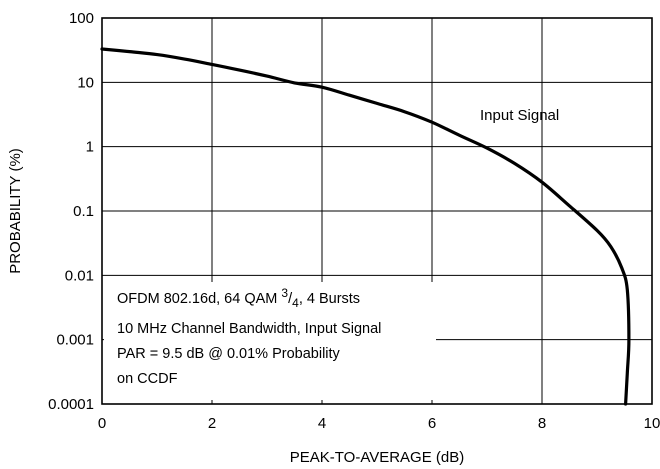 The height and width of the screenshot is (469, 660). What do you see at coordinates (377, 457) in the screenshot?
I see `x-axis-title: PEAK-TO-AVERAGE (dB)` at bounding box center [377, 457].